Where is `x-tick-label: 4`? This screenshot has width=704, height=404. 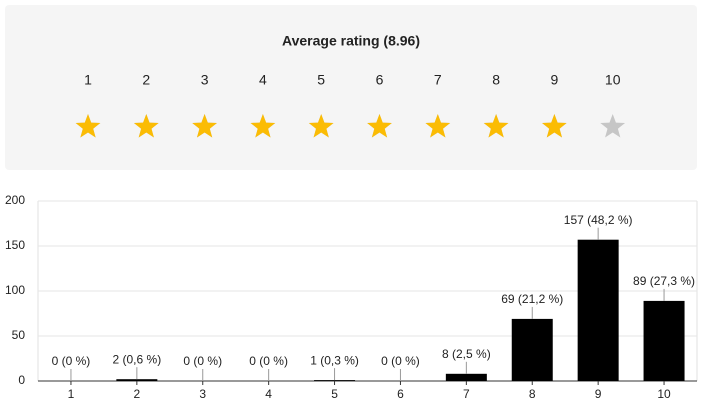
x-tick-label: 4 is located at coordinates (268, 394).